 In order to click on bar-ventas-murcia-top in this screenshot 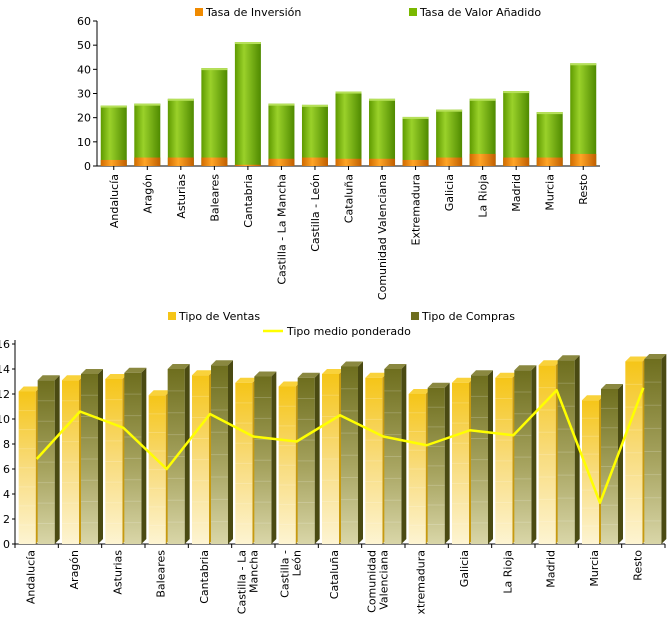, I will do `click(593, 398)`.